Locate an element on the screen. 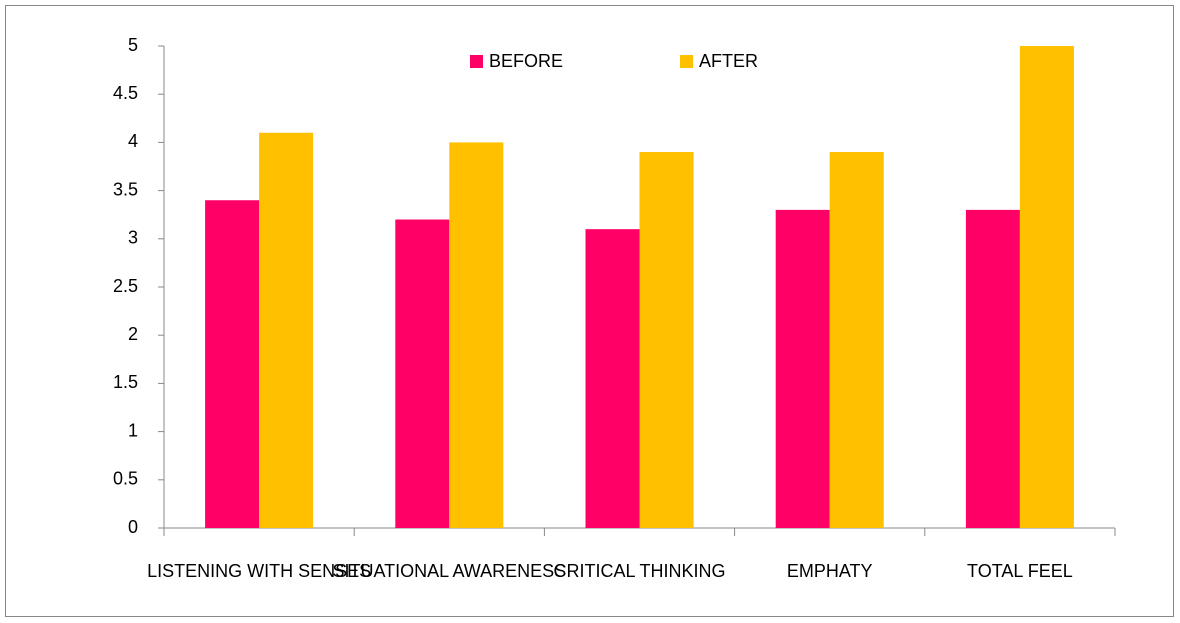  y-tick-label: 4 is located at coordinates (133, 141).